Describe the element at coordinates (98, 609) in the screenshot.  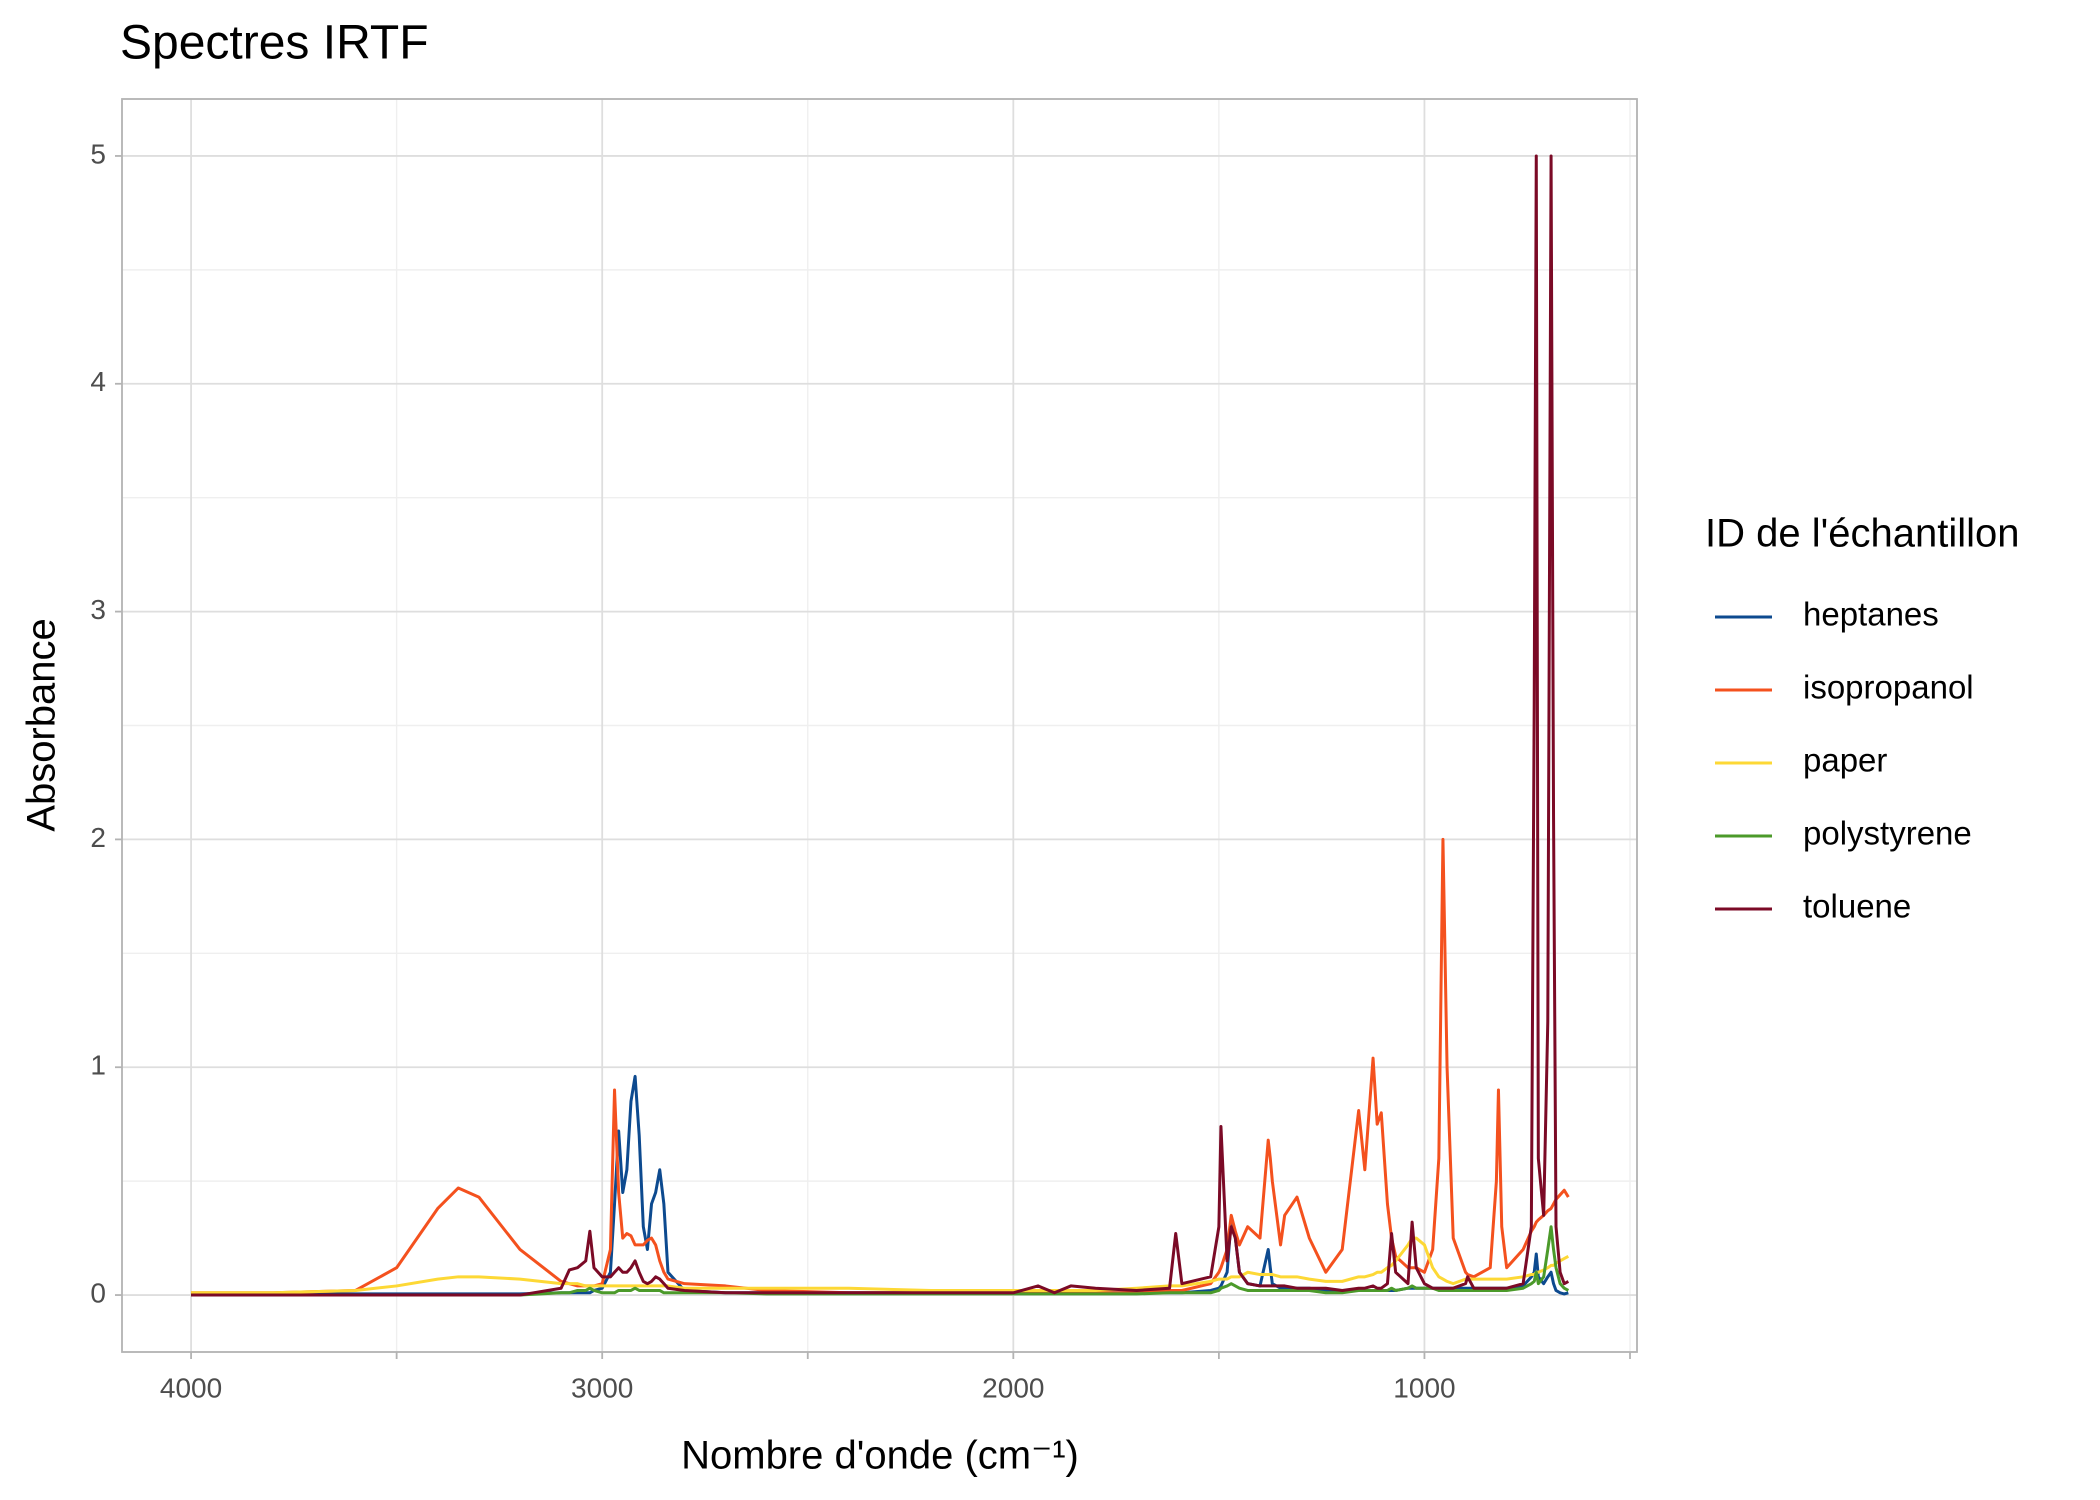
I see `y-tick-label: 3` at that location.